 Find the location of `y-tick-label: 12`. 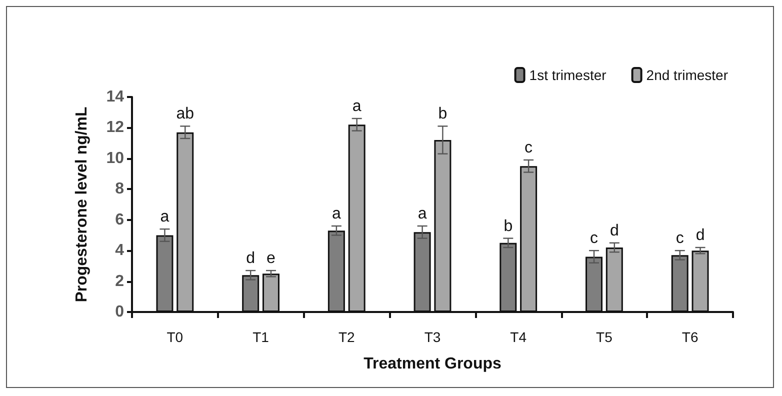

y-tick-label: 12 is located at coordinates (115, 127).